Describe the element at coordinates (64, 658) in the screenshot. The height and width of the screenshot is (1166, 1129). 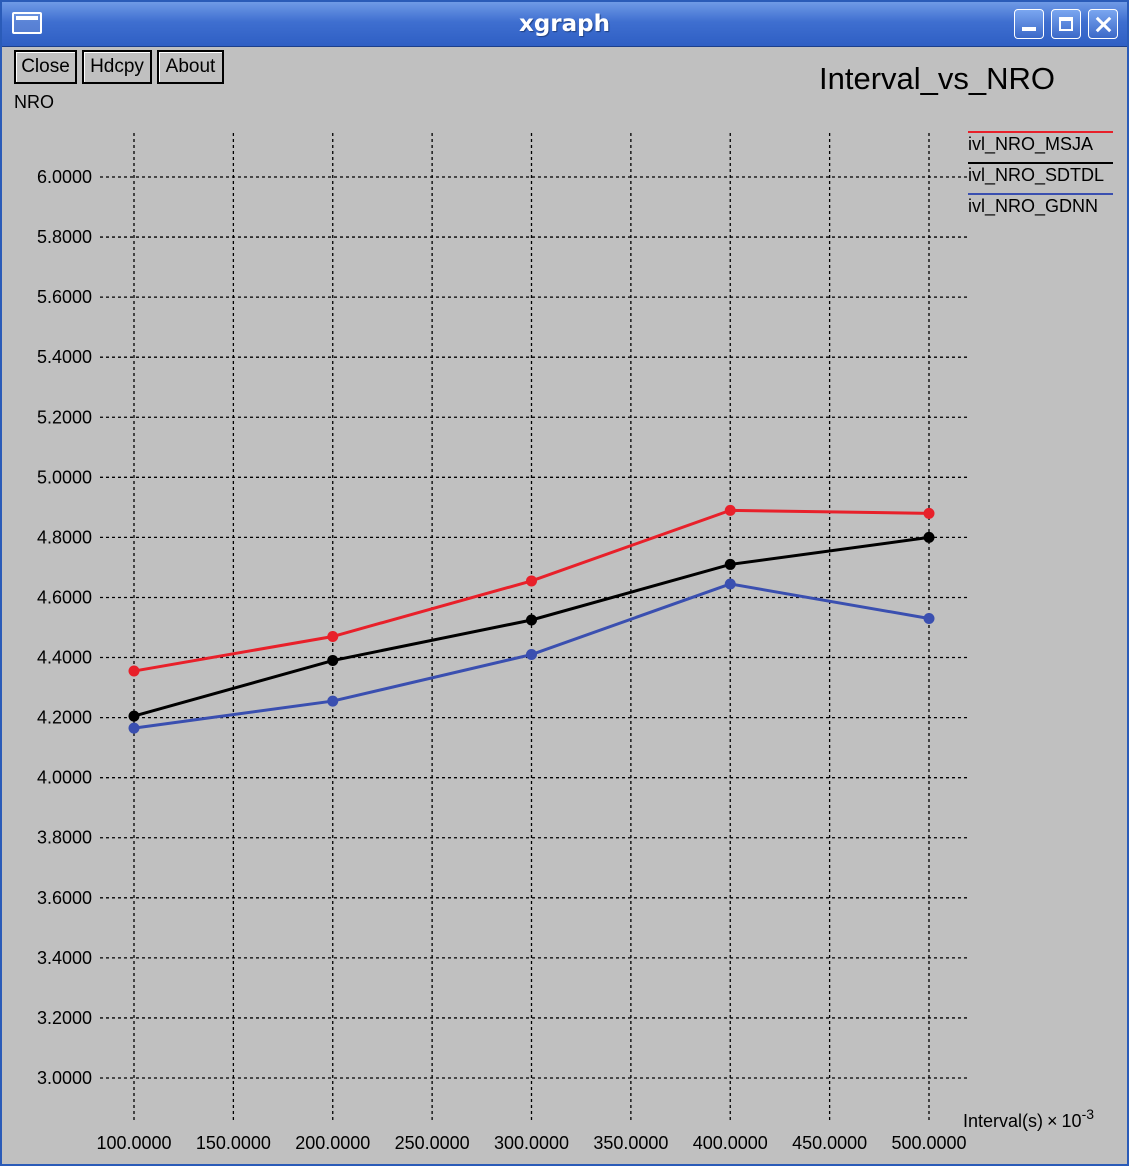
I see `y-tick-label: 4.4000` at that location.